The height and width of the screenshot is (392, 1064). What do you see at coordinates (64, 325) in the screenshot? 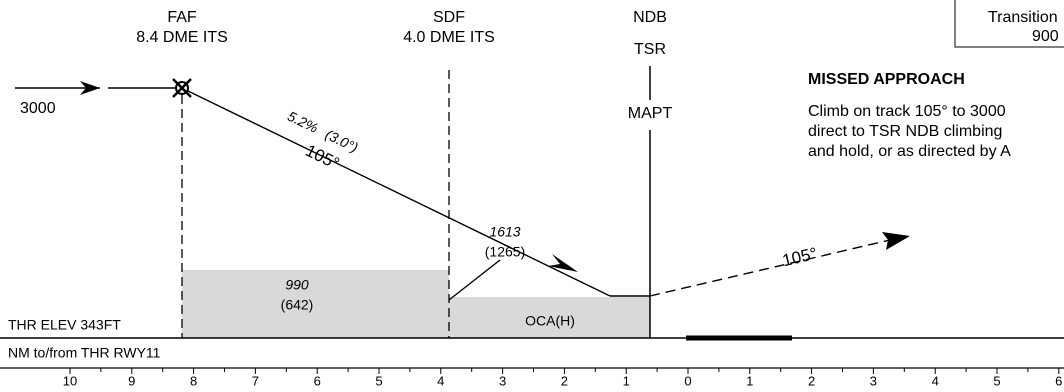
I see `threshold-elevation: THR ELEV 343FT` at bounding box center [64, 325].